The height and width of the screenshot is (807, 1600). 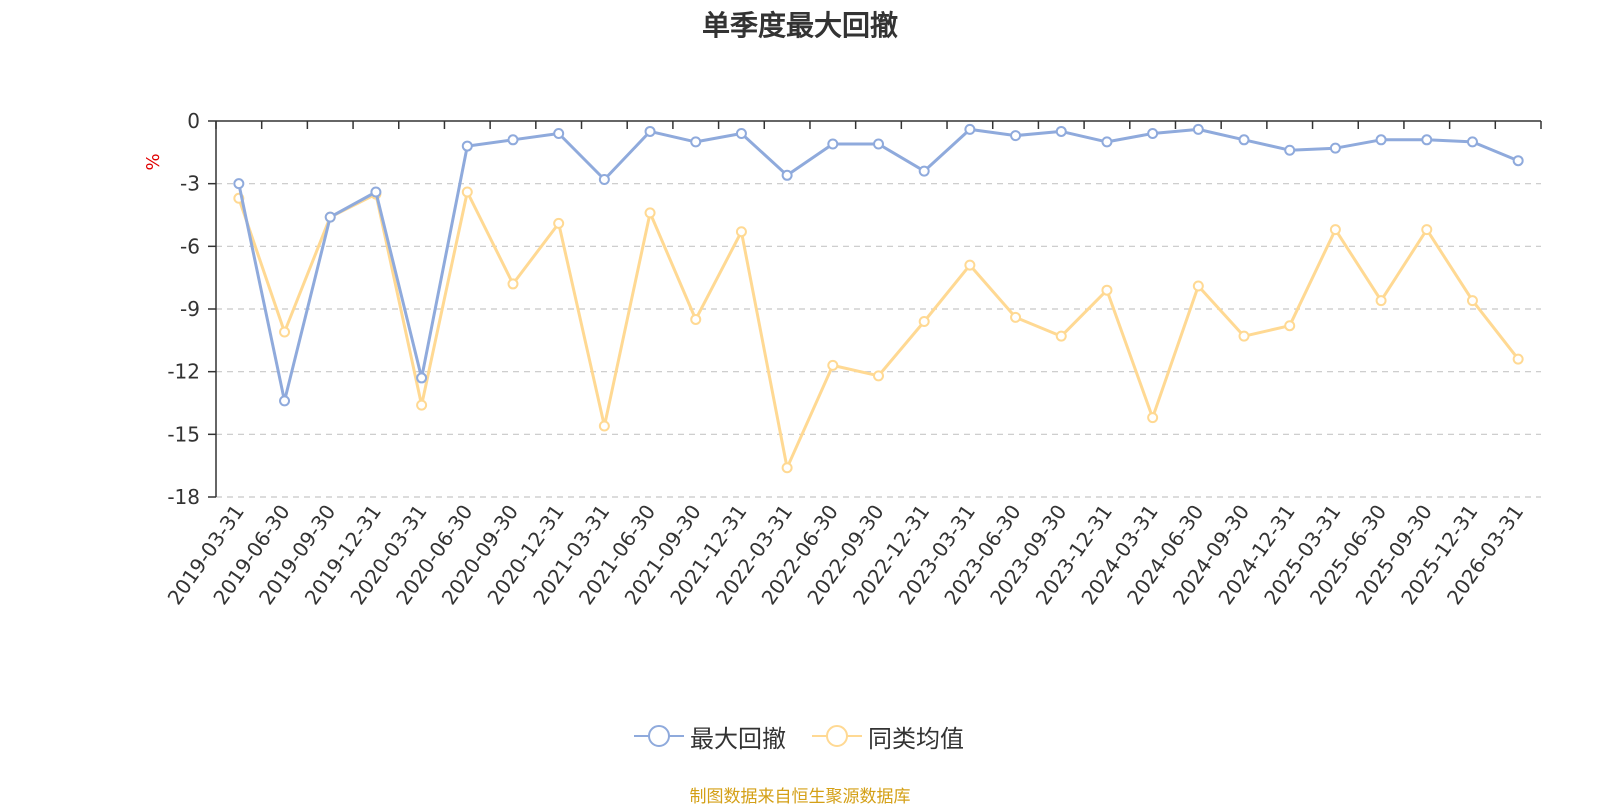 I want to click on legend: 最大回撤 同类均值, so click(x=800, y=736).